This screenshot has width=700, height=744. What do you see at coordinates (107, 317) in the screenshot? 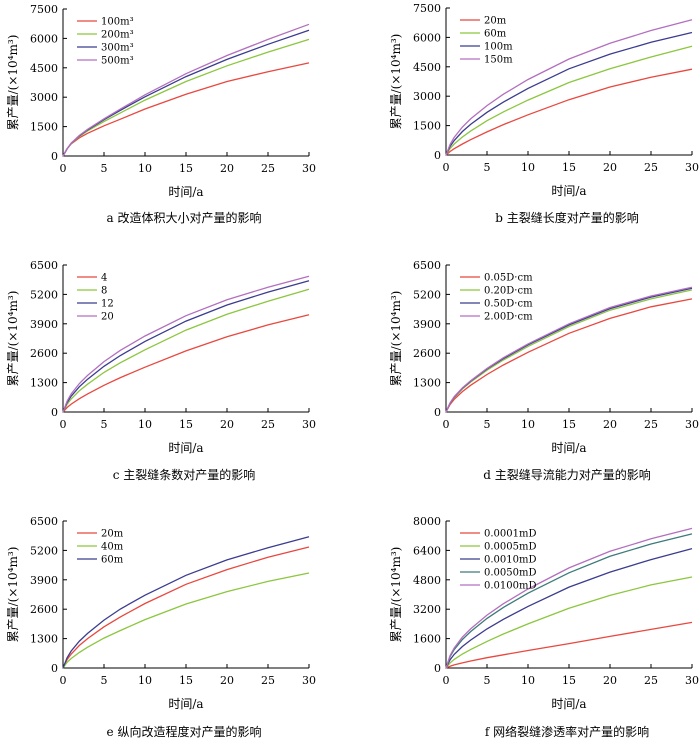
I see `legend-label: 20` at bounding box center [107, 317].